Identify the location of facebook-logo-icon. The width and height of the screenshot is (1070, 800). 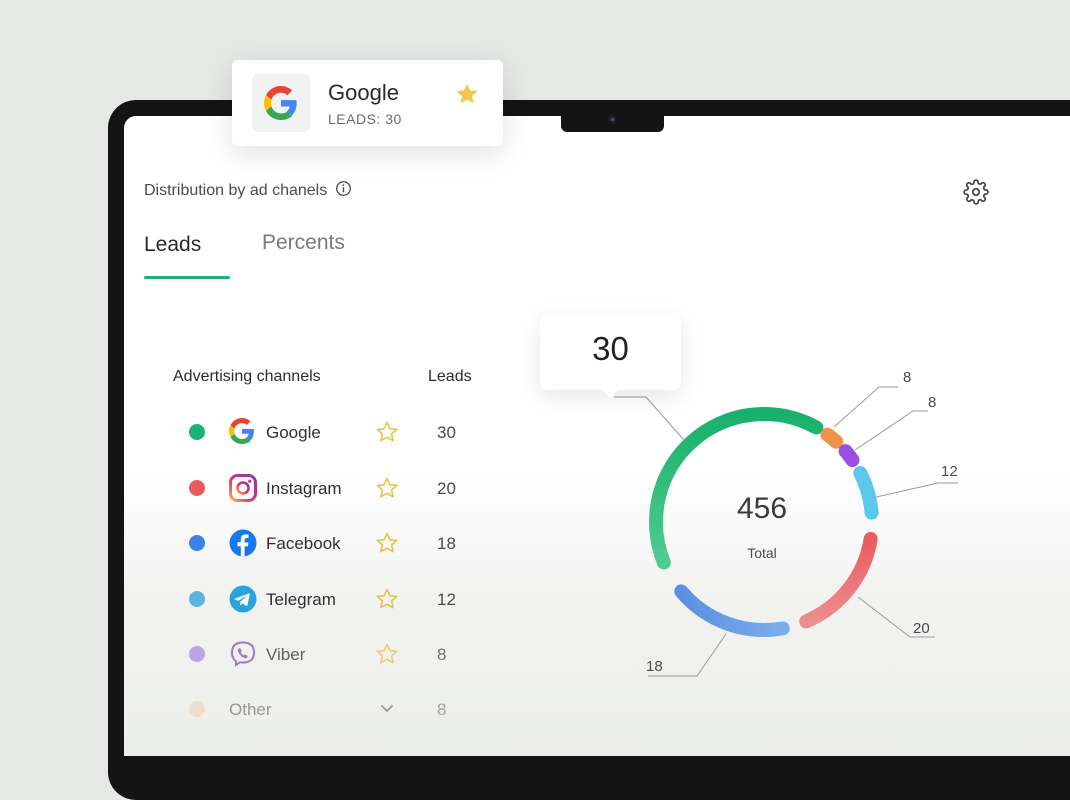
(243, 543).